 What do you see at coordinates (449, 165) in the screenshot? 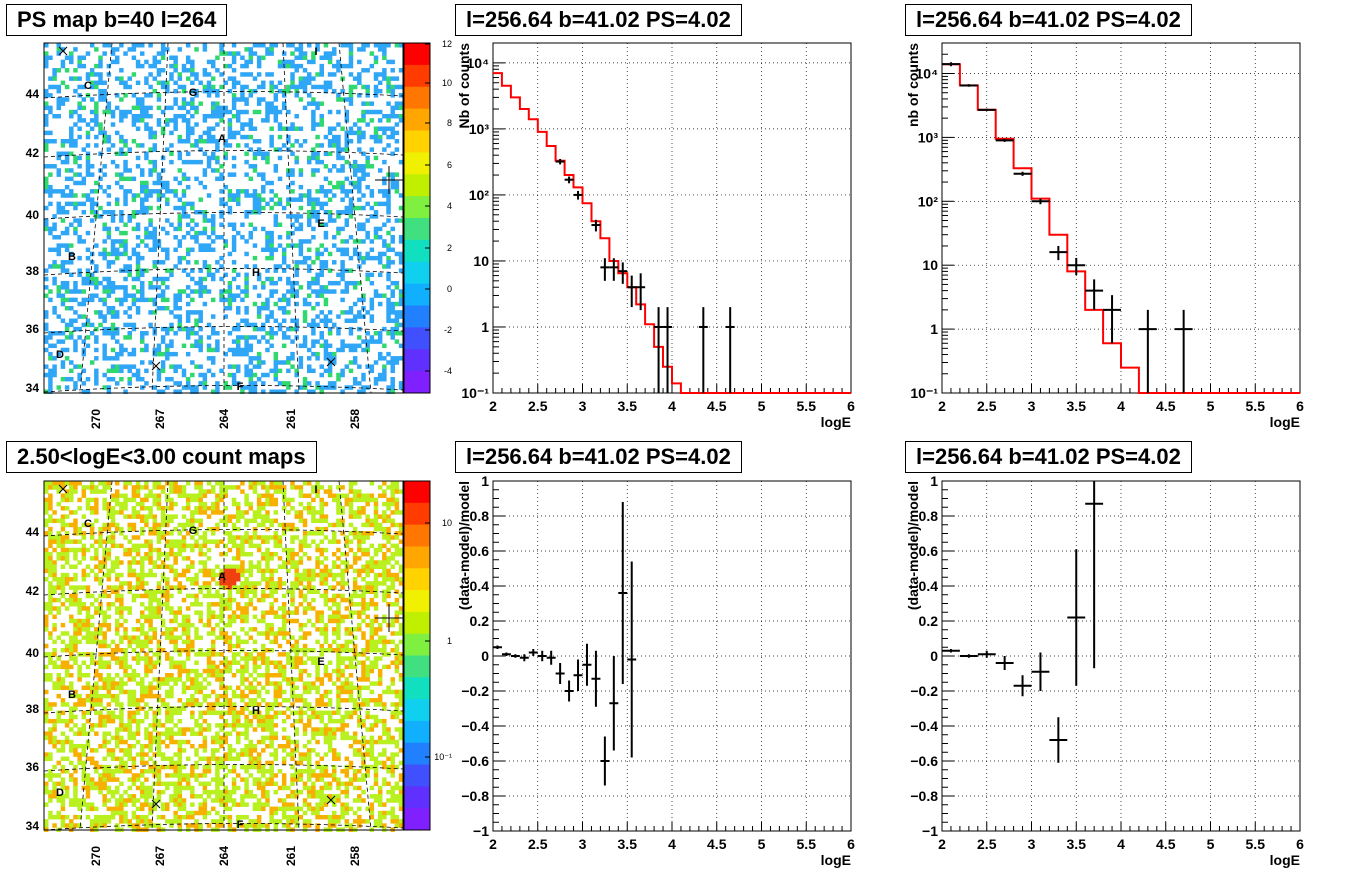
I see `colorbar-tick-3: 6` at bounding box center [449, 165].